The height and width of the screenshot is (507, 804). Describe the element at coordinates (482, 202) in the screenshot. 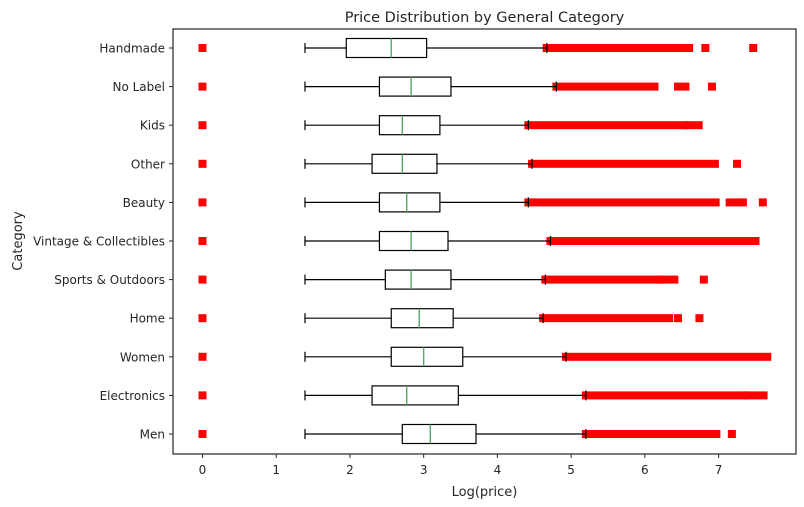

I see `box-beauty` at that location.